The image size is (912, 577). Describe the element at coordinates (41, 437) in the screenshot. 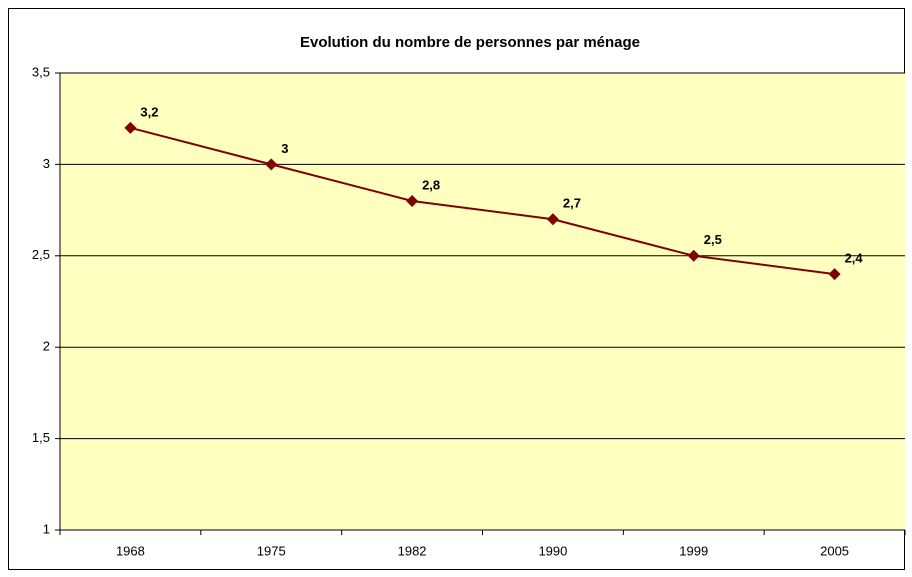

I see `y-tick-label: 1,5` at that location.